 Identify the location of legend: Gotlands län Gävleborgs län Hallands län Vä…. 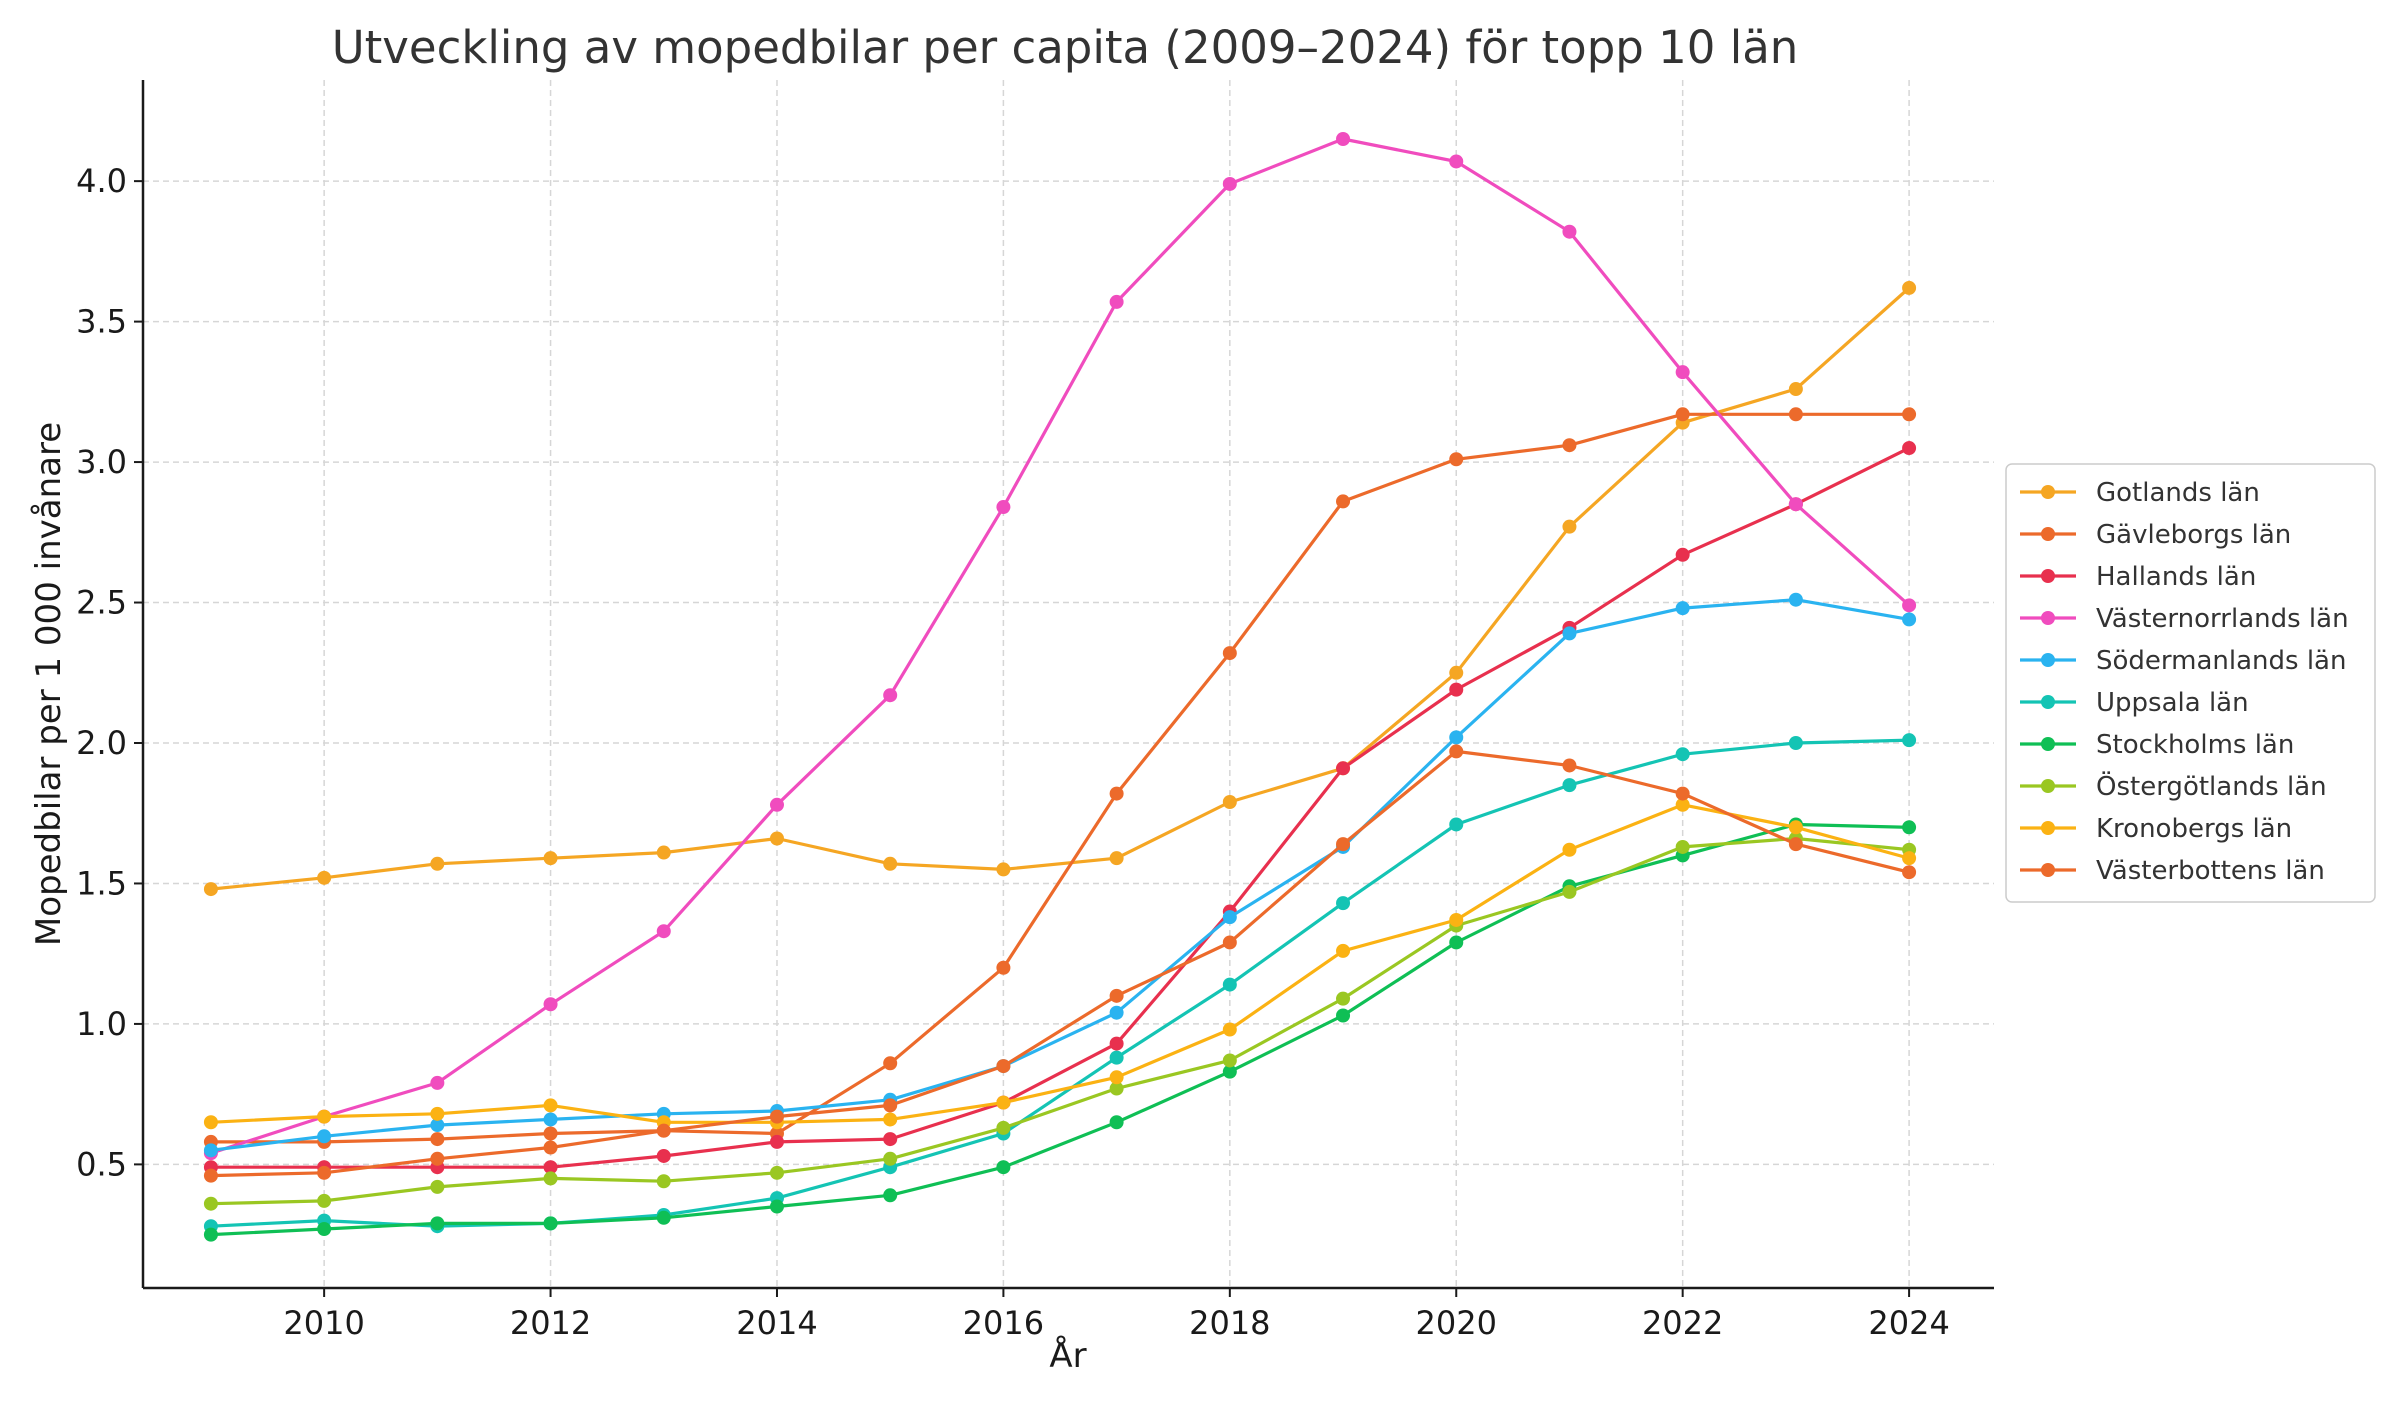
(2190, 683).